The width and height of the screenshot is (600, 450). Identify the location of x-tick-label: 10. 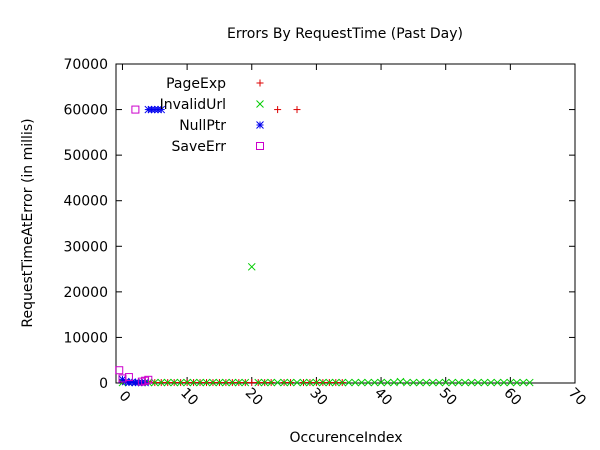
(189, 397).